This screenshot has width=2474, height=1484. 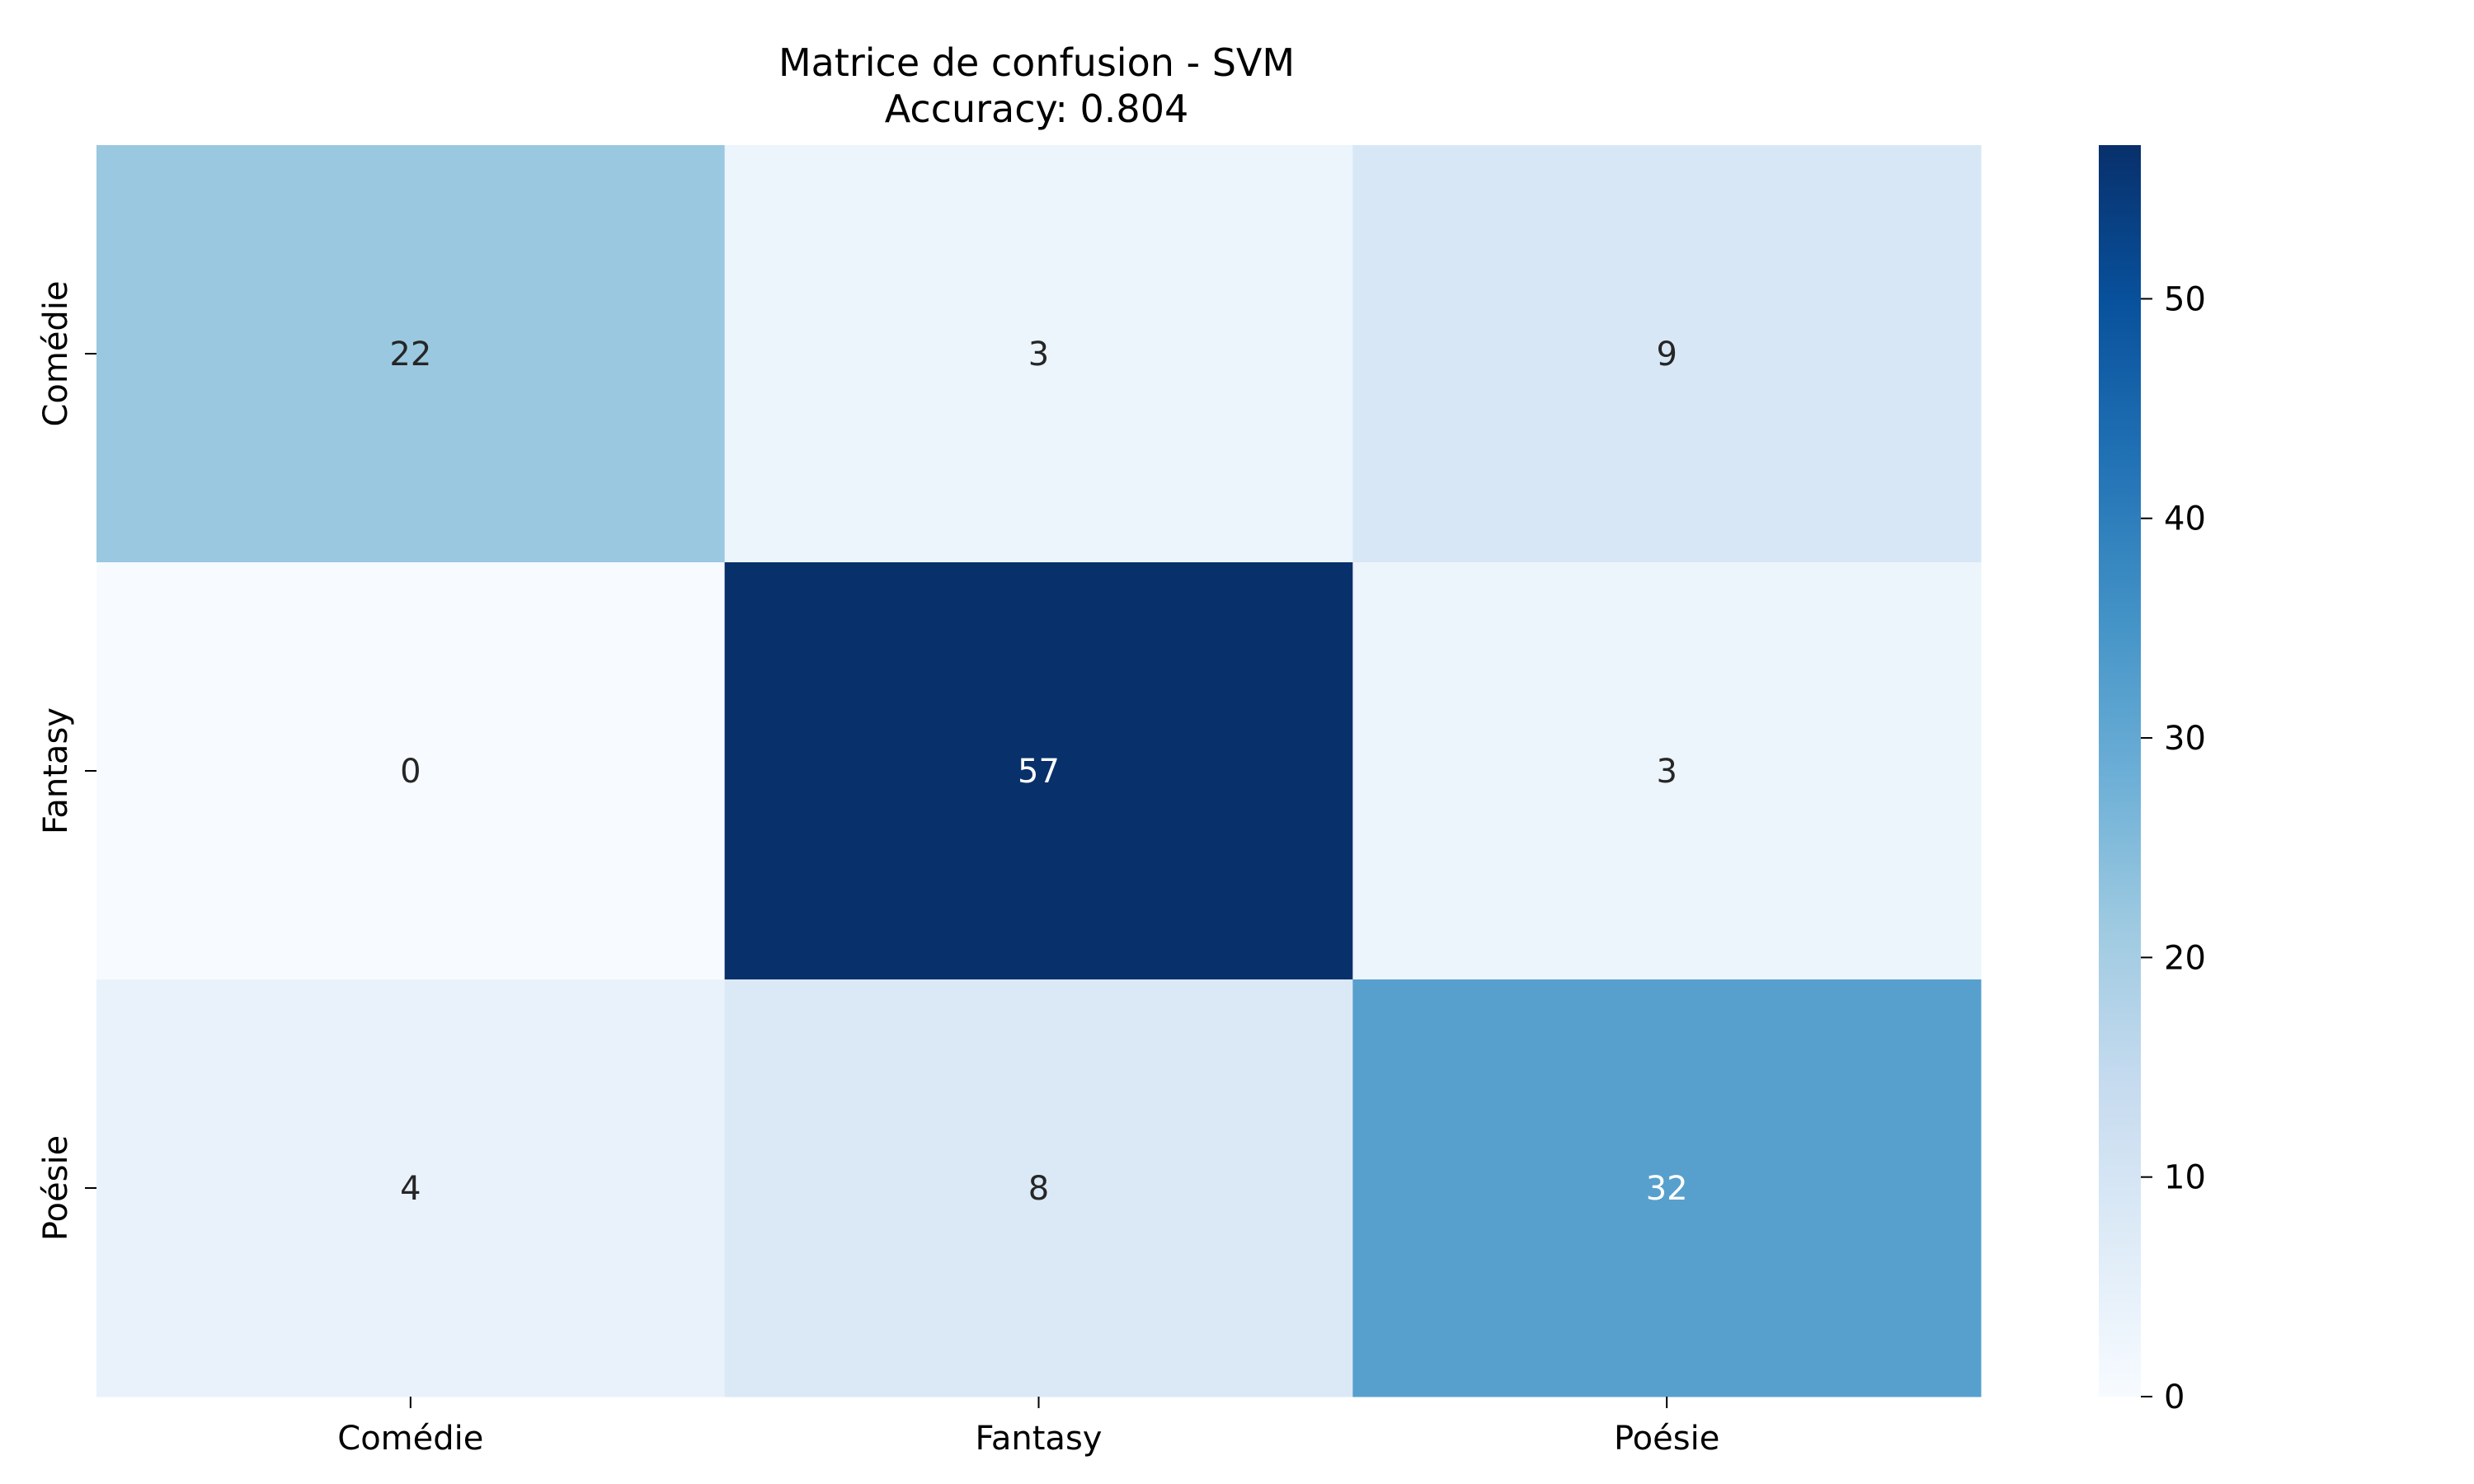 What do you see at coordinates (56, 770) in the screenshot?
I see `y-tick-label: Fantasy` at bounding box center [56, 770].